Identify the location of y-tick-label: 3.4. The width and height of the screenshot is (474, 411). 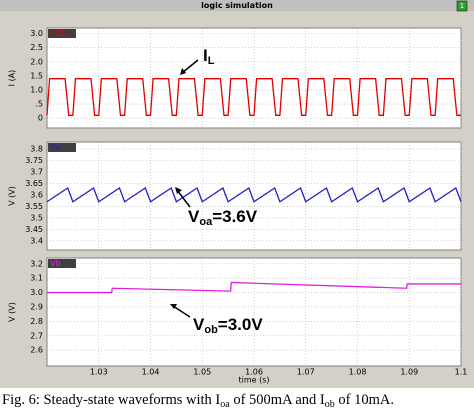
(36, 240).